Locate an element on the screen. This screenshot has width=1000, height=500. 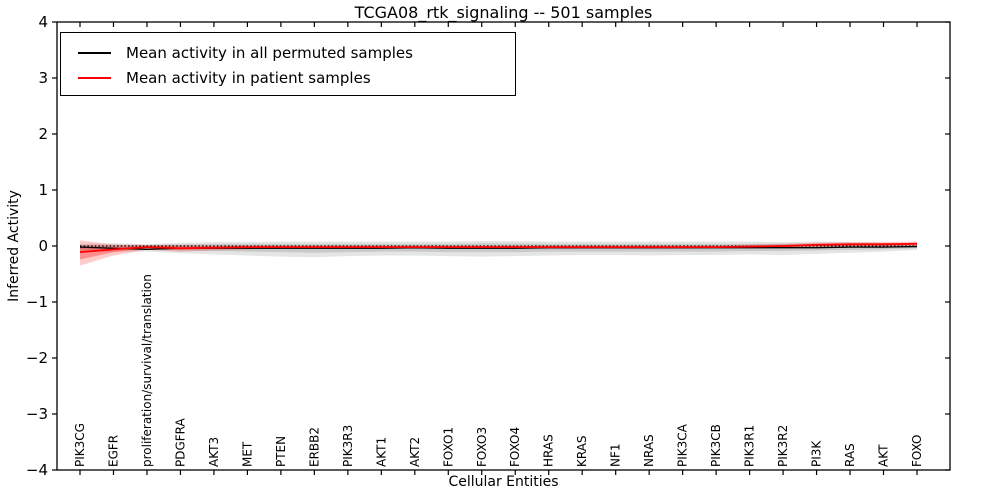
y-tick-label: 2 is located at coordinates (43, 134).